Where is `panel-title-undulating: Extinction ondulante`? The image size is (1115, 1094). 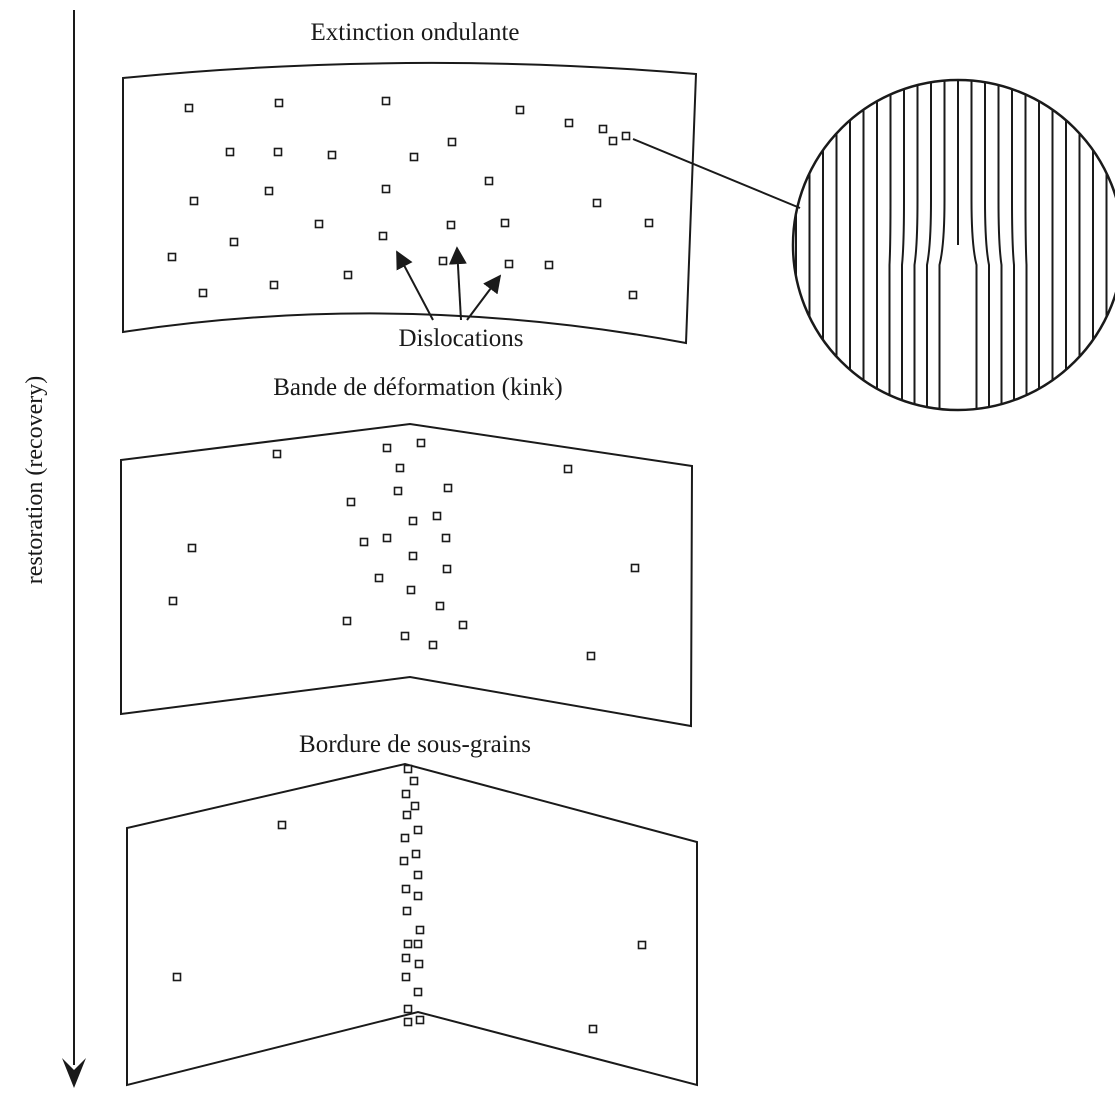
panel-title-undulating: Extinction ondulante is located at coordinates (415, 32).